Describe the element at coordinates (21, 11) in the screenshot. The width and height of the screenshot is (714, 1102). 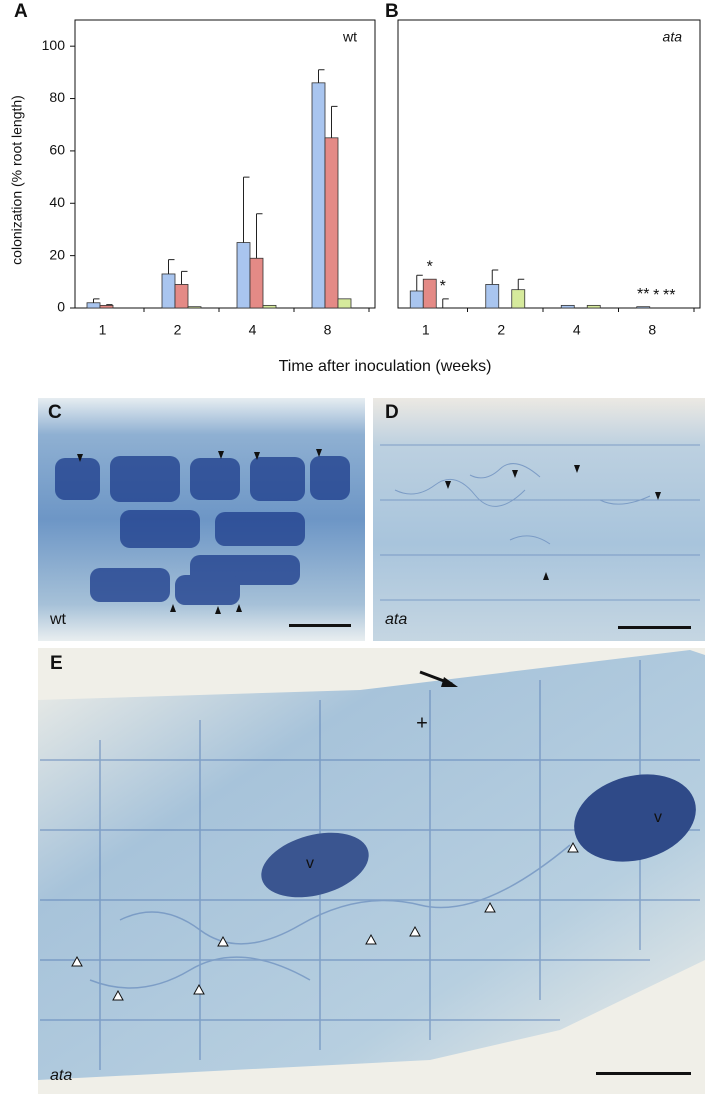
I see `panel-label: A` at that location.